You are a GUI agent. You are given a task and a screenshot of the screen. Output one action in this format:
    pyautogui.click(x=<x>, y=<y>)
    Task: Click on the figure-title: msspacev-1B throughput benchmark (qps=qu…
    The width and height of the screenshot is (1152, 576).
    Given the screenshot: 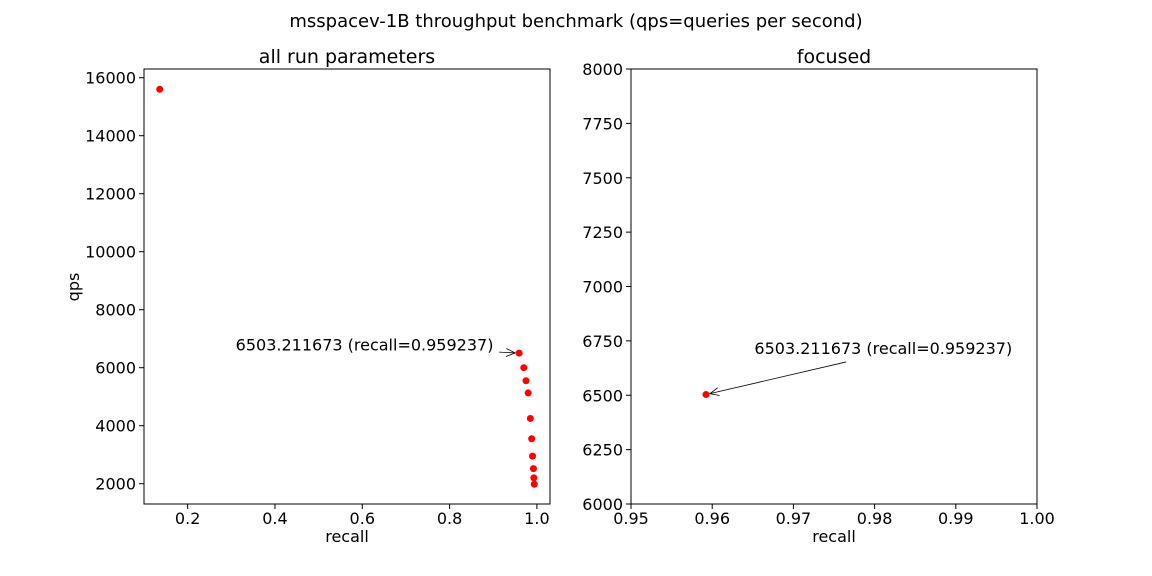 What is the action you would take?
    pyautogui.click(x=575, y=21)
    